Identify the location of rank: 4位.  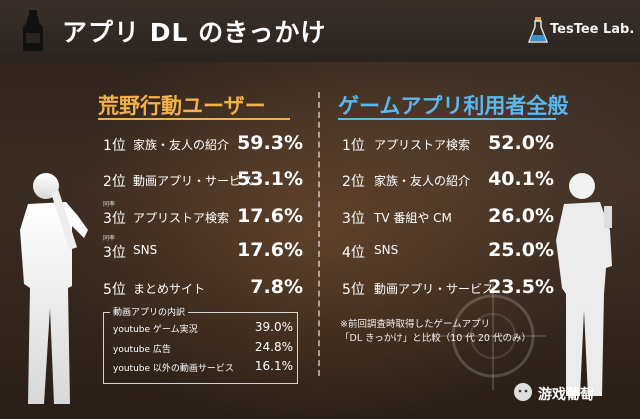
(353, 253).